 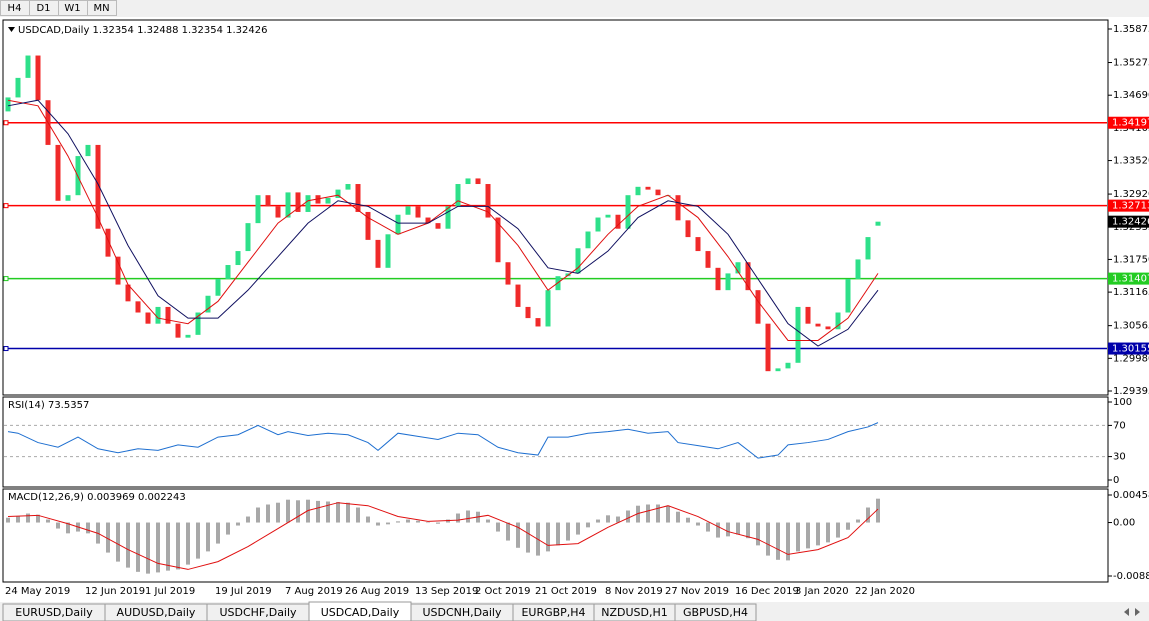 What do you see at coordinates (115, 591) in the screenshot?
I see `x-tick-label: 12 Jun 2019` at bounding box center [115, 591].